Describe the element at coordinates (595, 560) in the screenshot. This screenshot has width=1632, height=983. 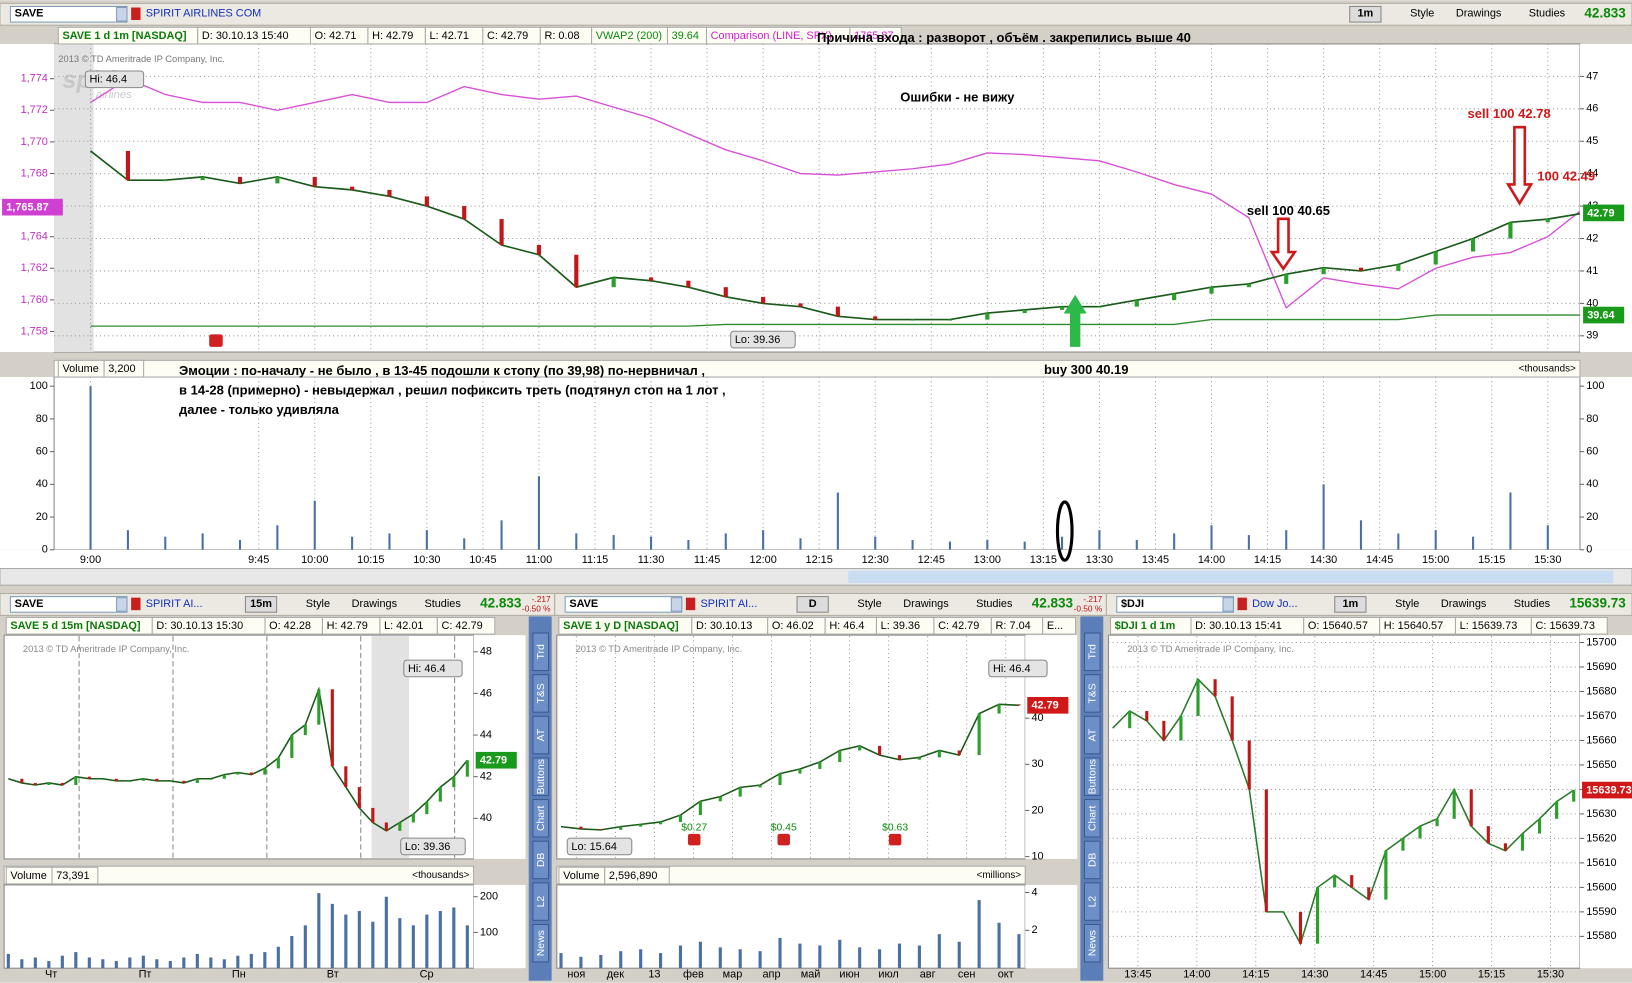
I see `x-tick-label: 11:15` at that location.